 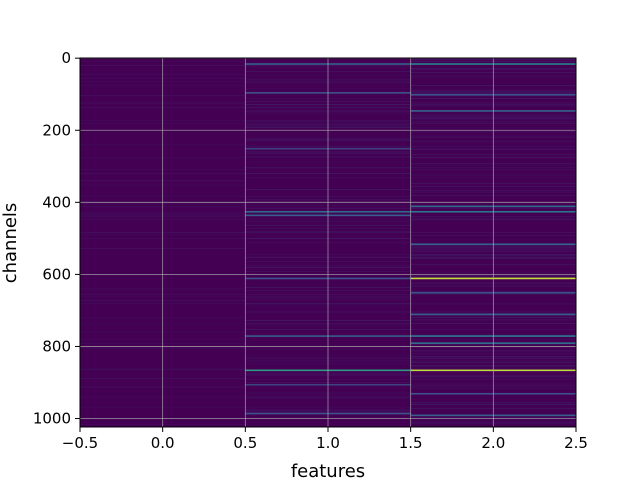 I want to click on y-axis-label: channels, so click(x=10, y=243).